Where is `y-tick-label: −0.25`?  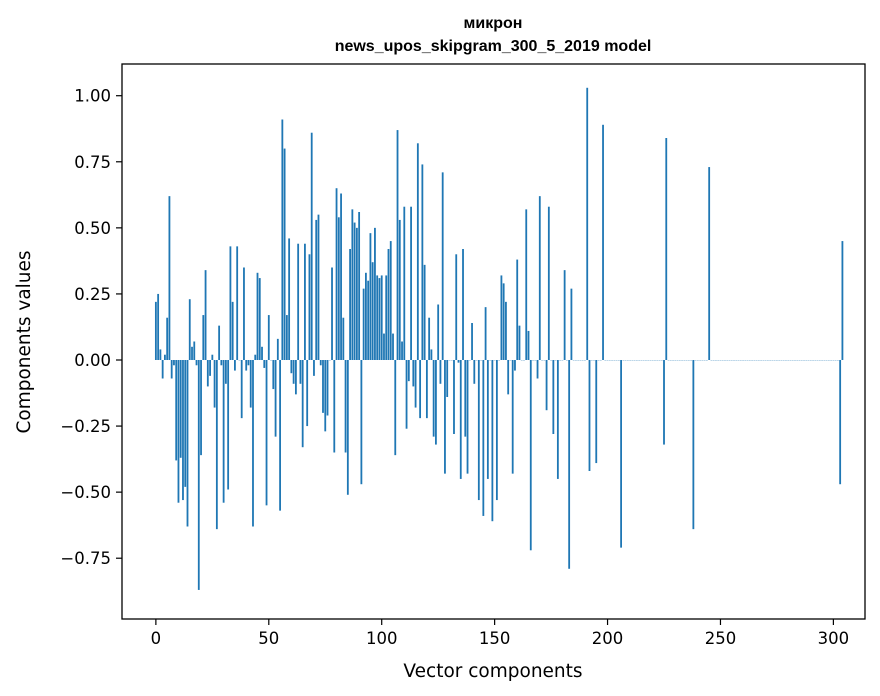
y-tick-label: −0.25 is located at coordinates (85, 426).